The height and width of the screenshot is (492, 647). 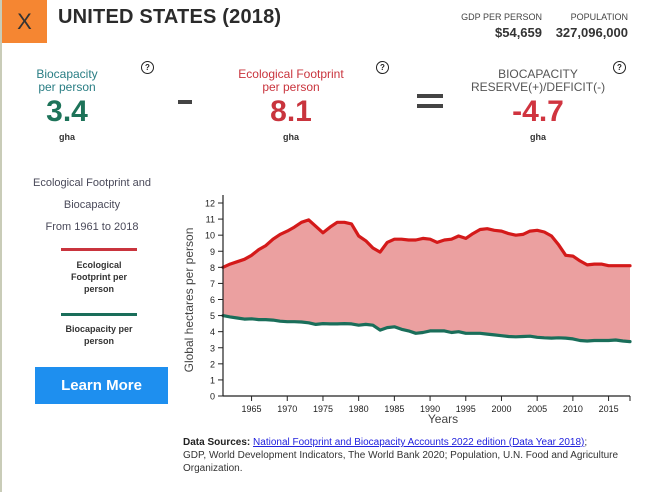 I want to click on x-axis-label: Years, so click(x=443, y=419).